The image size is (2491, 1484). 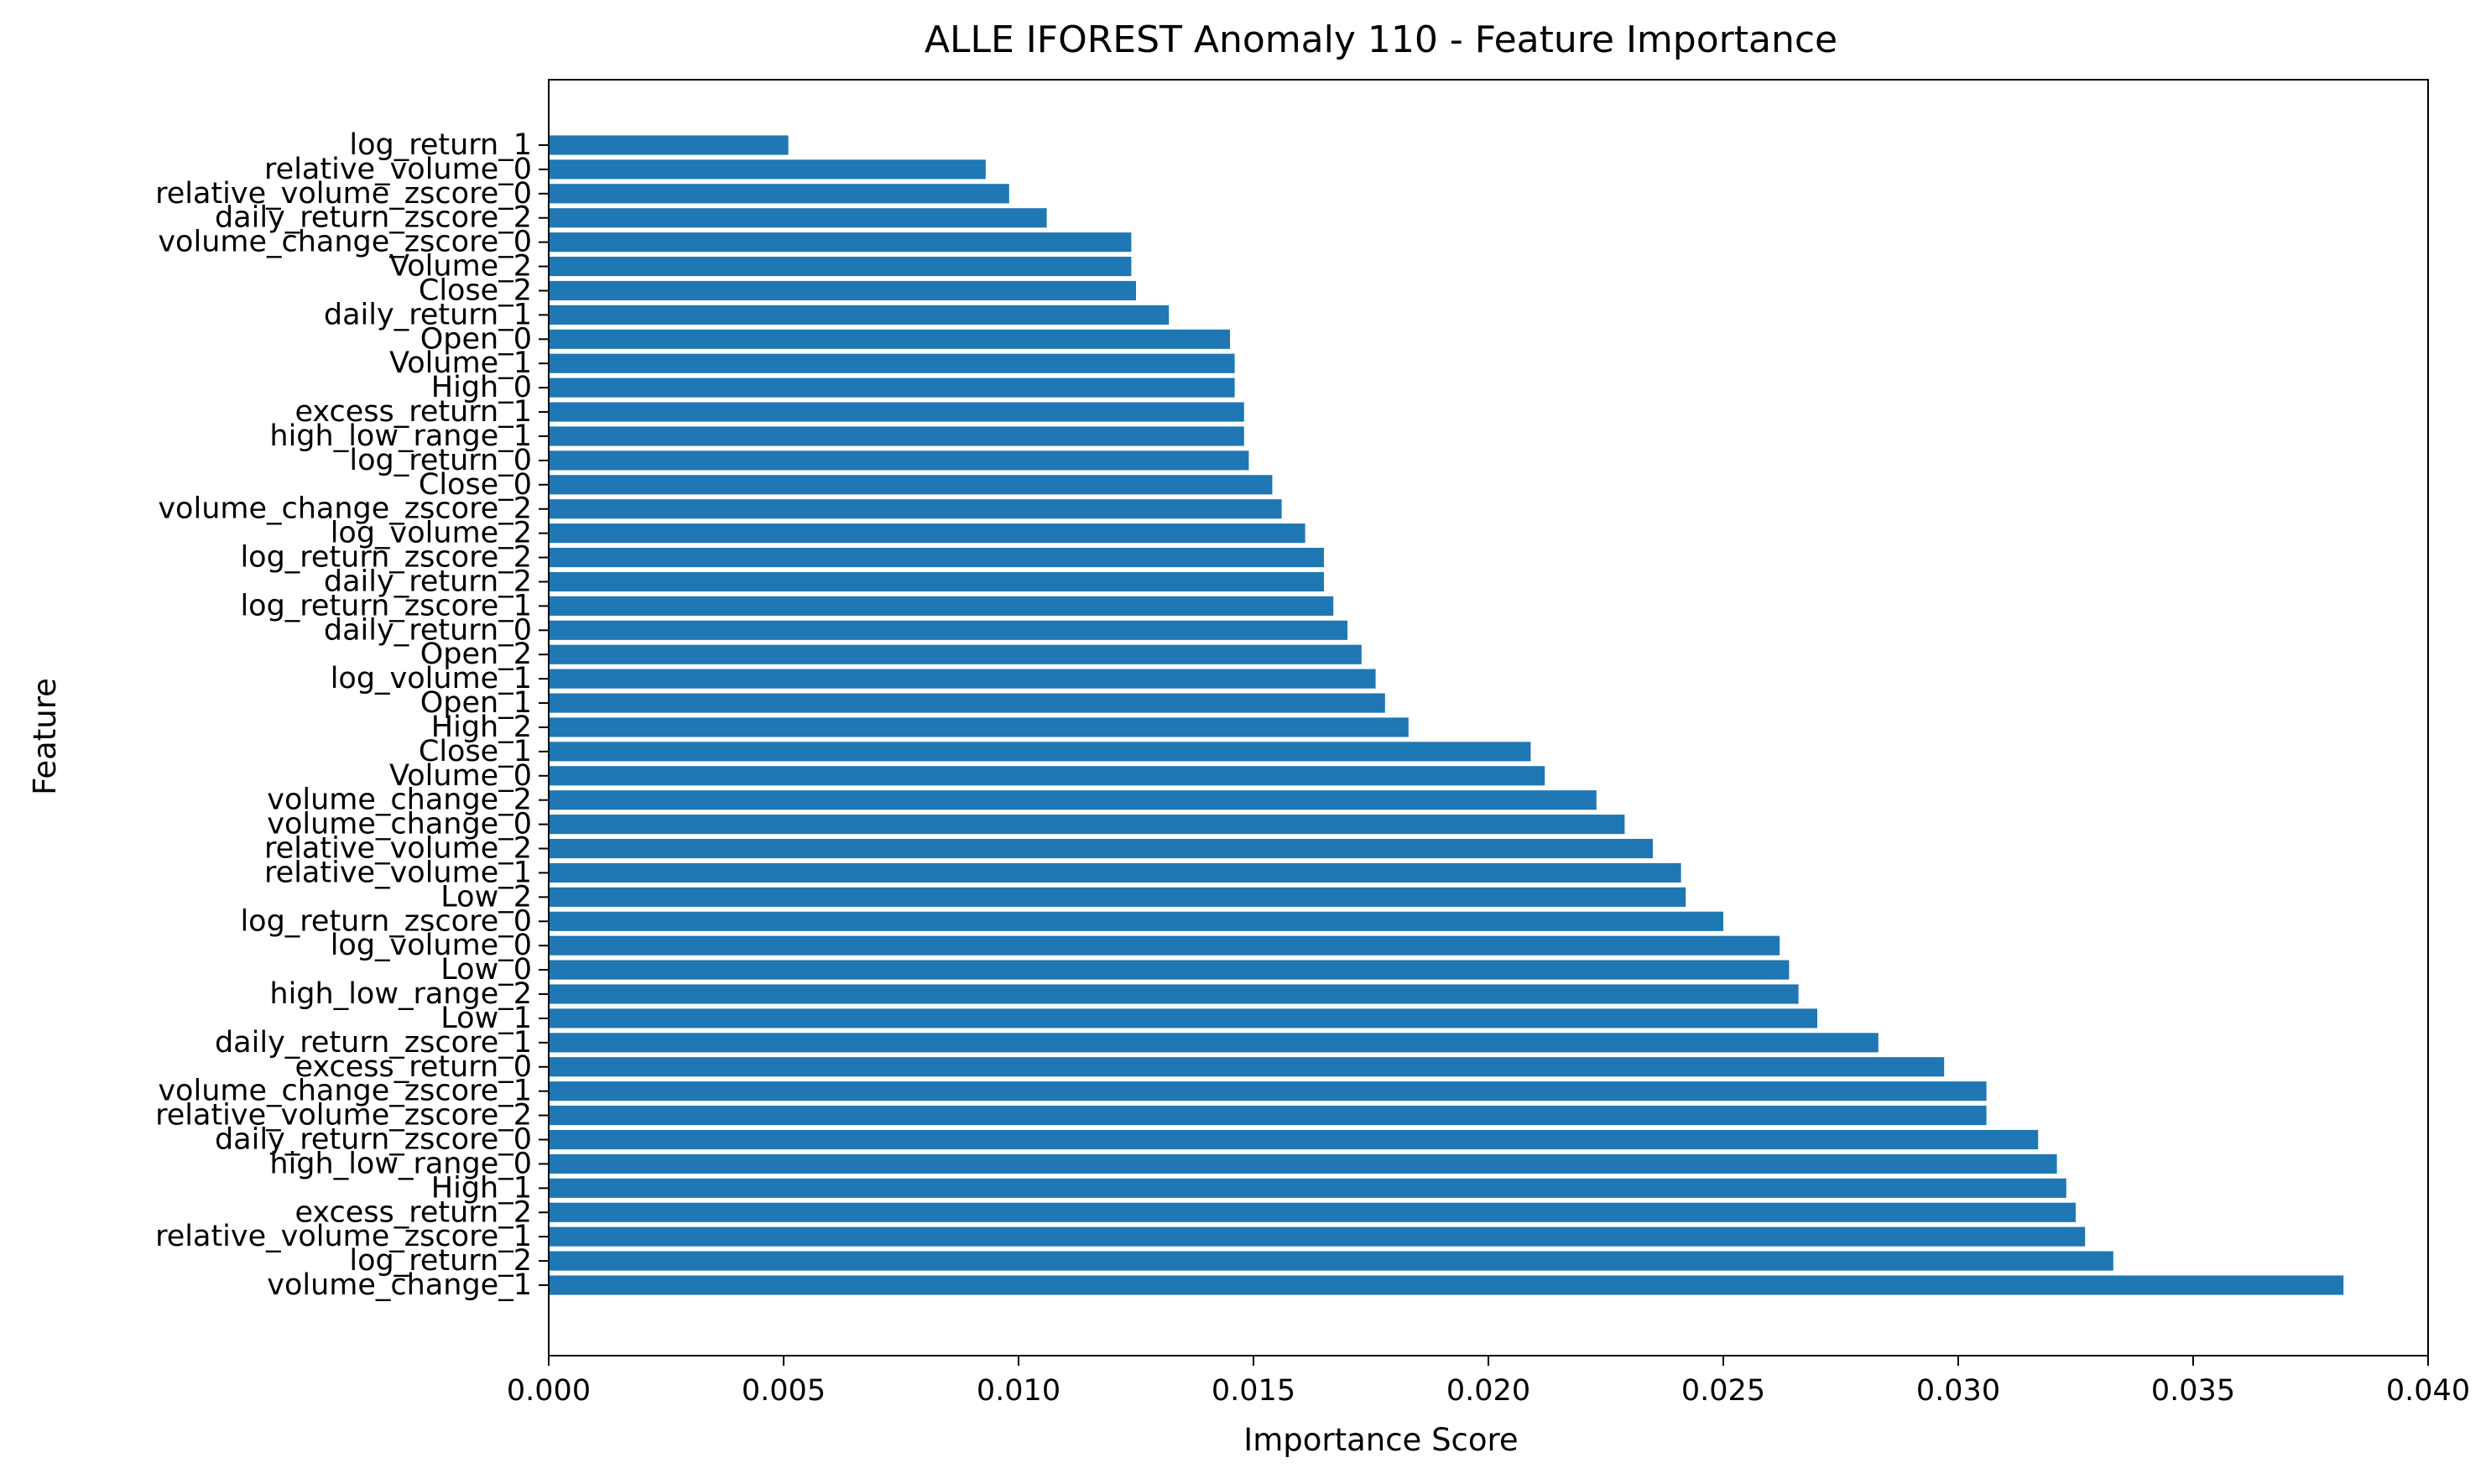 I want to click on x-tick-label: 0.025, so click(x=1723, y=1391).